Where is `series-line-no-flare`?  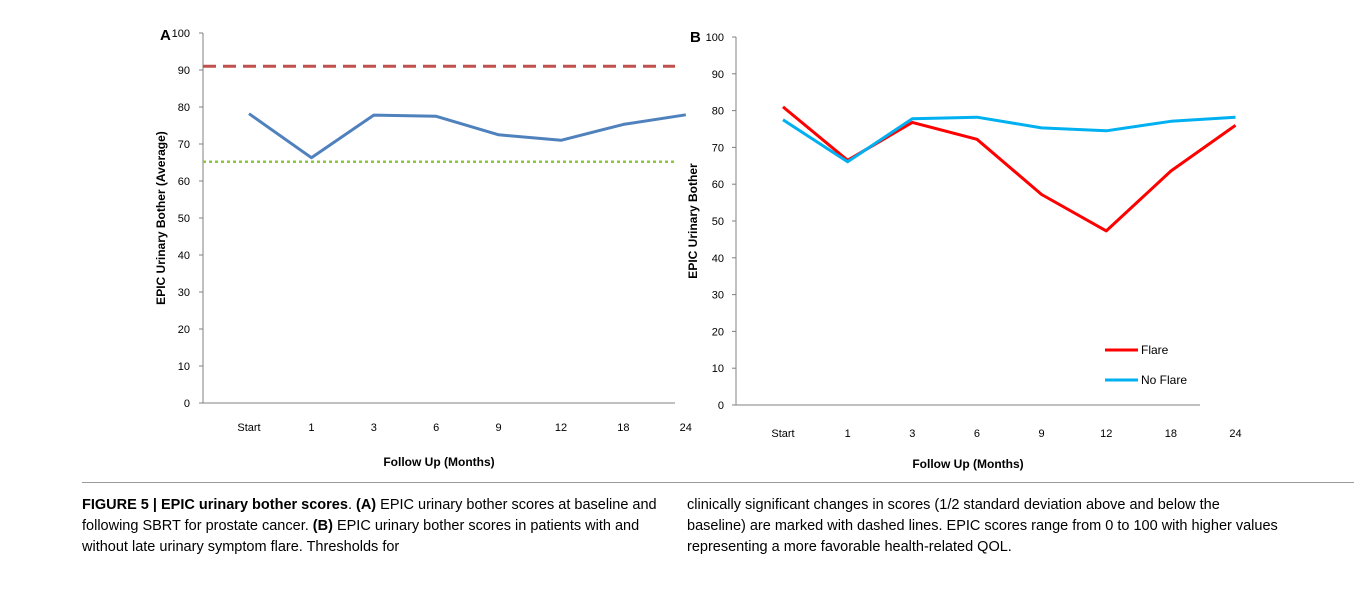 series-line-no-flare is located at coordinates (1009, 139).